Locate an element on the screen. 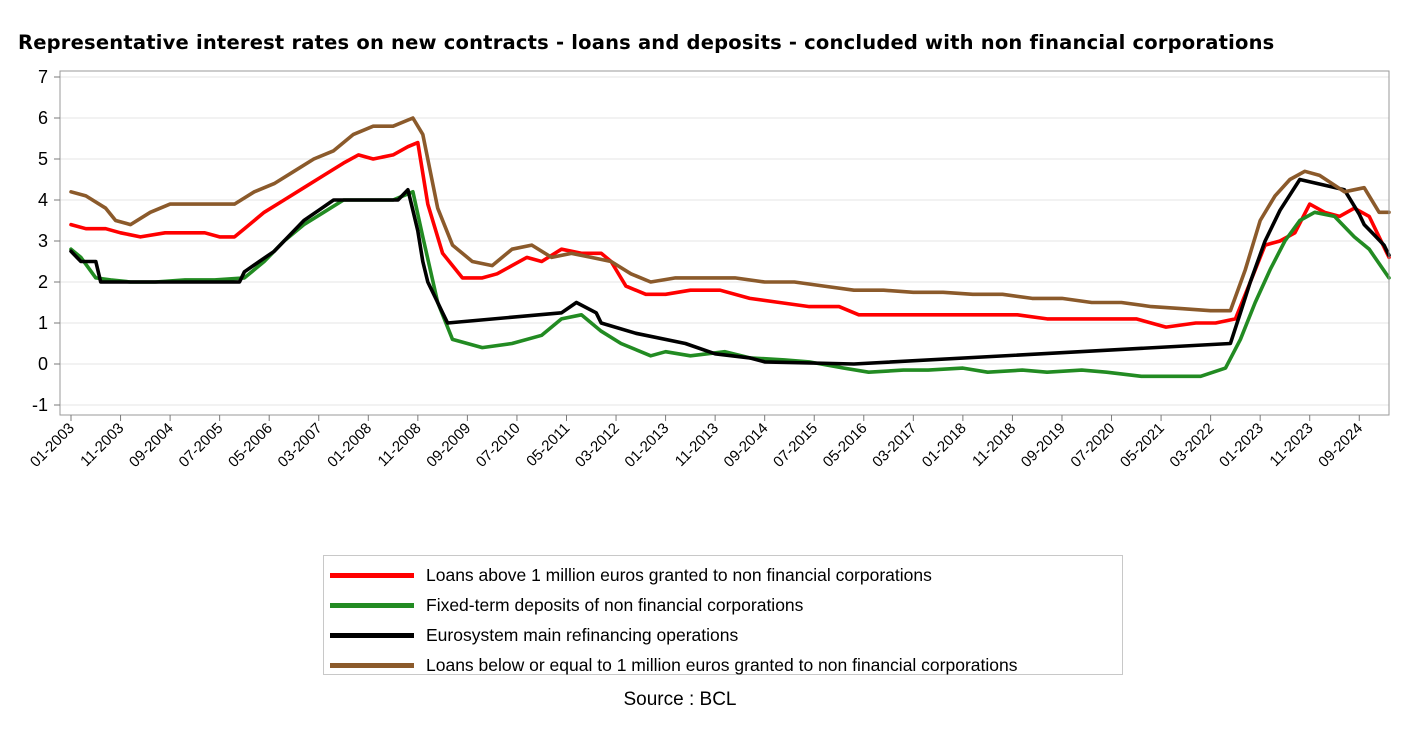 The height and width of the screenshot is (732, 1406). x-tick-label: 01-2003 is located at coordinates (52, 445).